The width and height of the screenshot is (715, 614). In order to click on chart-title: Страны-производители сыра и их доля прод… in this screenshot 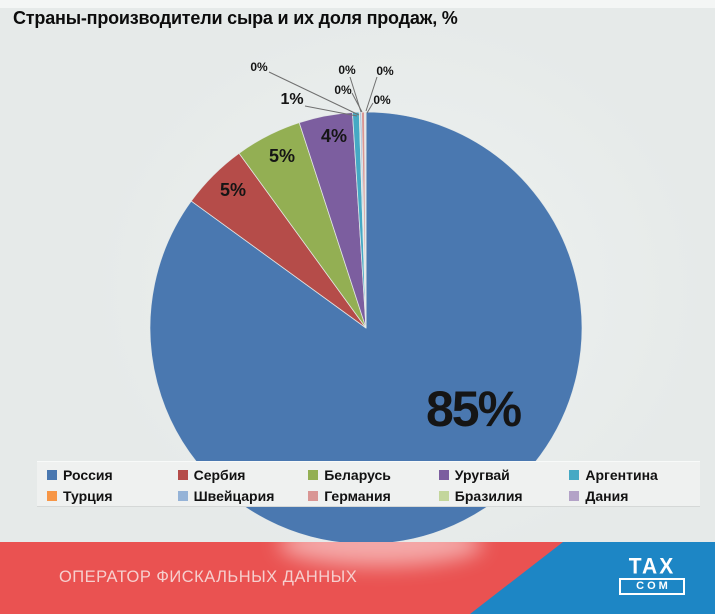, I will do `click(235, 18)`.